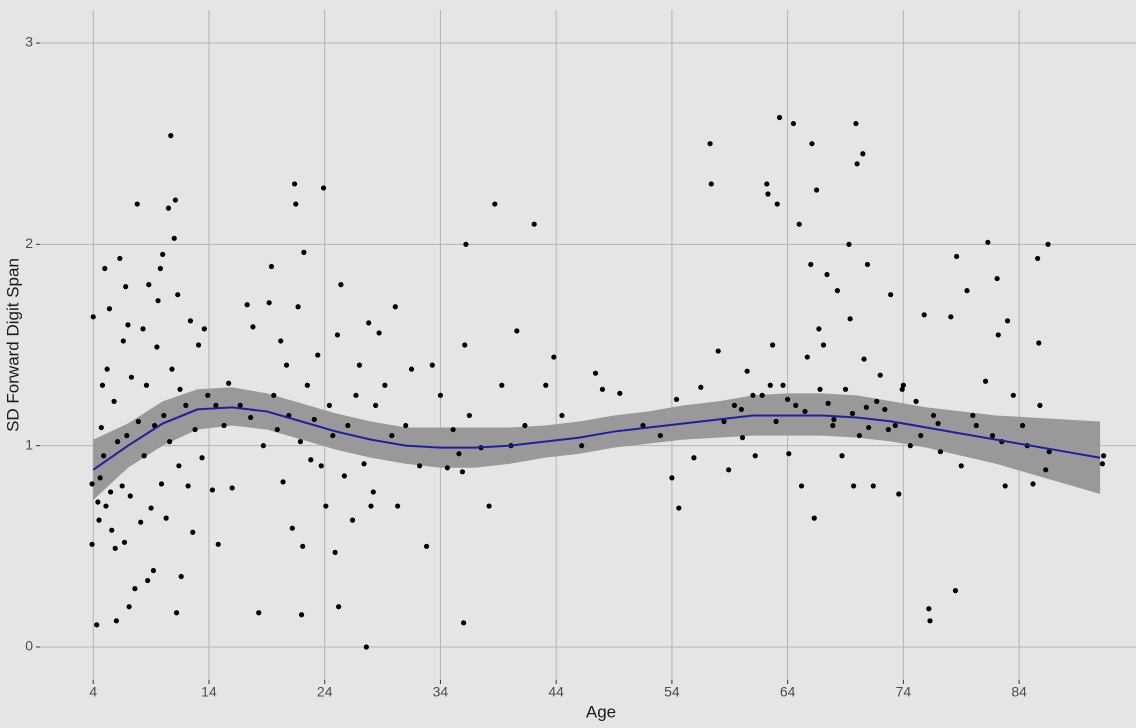  Describe the element at coordinates (601, 711) in the screenshot. I see `x-axis-title: Age` at that location.